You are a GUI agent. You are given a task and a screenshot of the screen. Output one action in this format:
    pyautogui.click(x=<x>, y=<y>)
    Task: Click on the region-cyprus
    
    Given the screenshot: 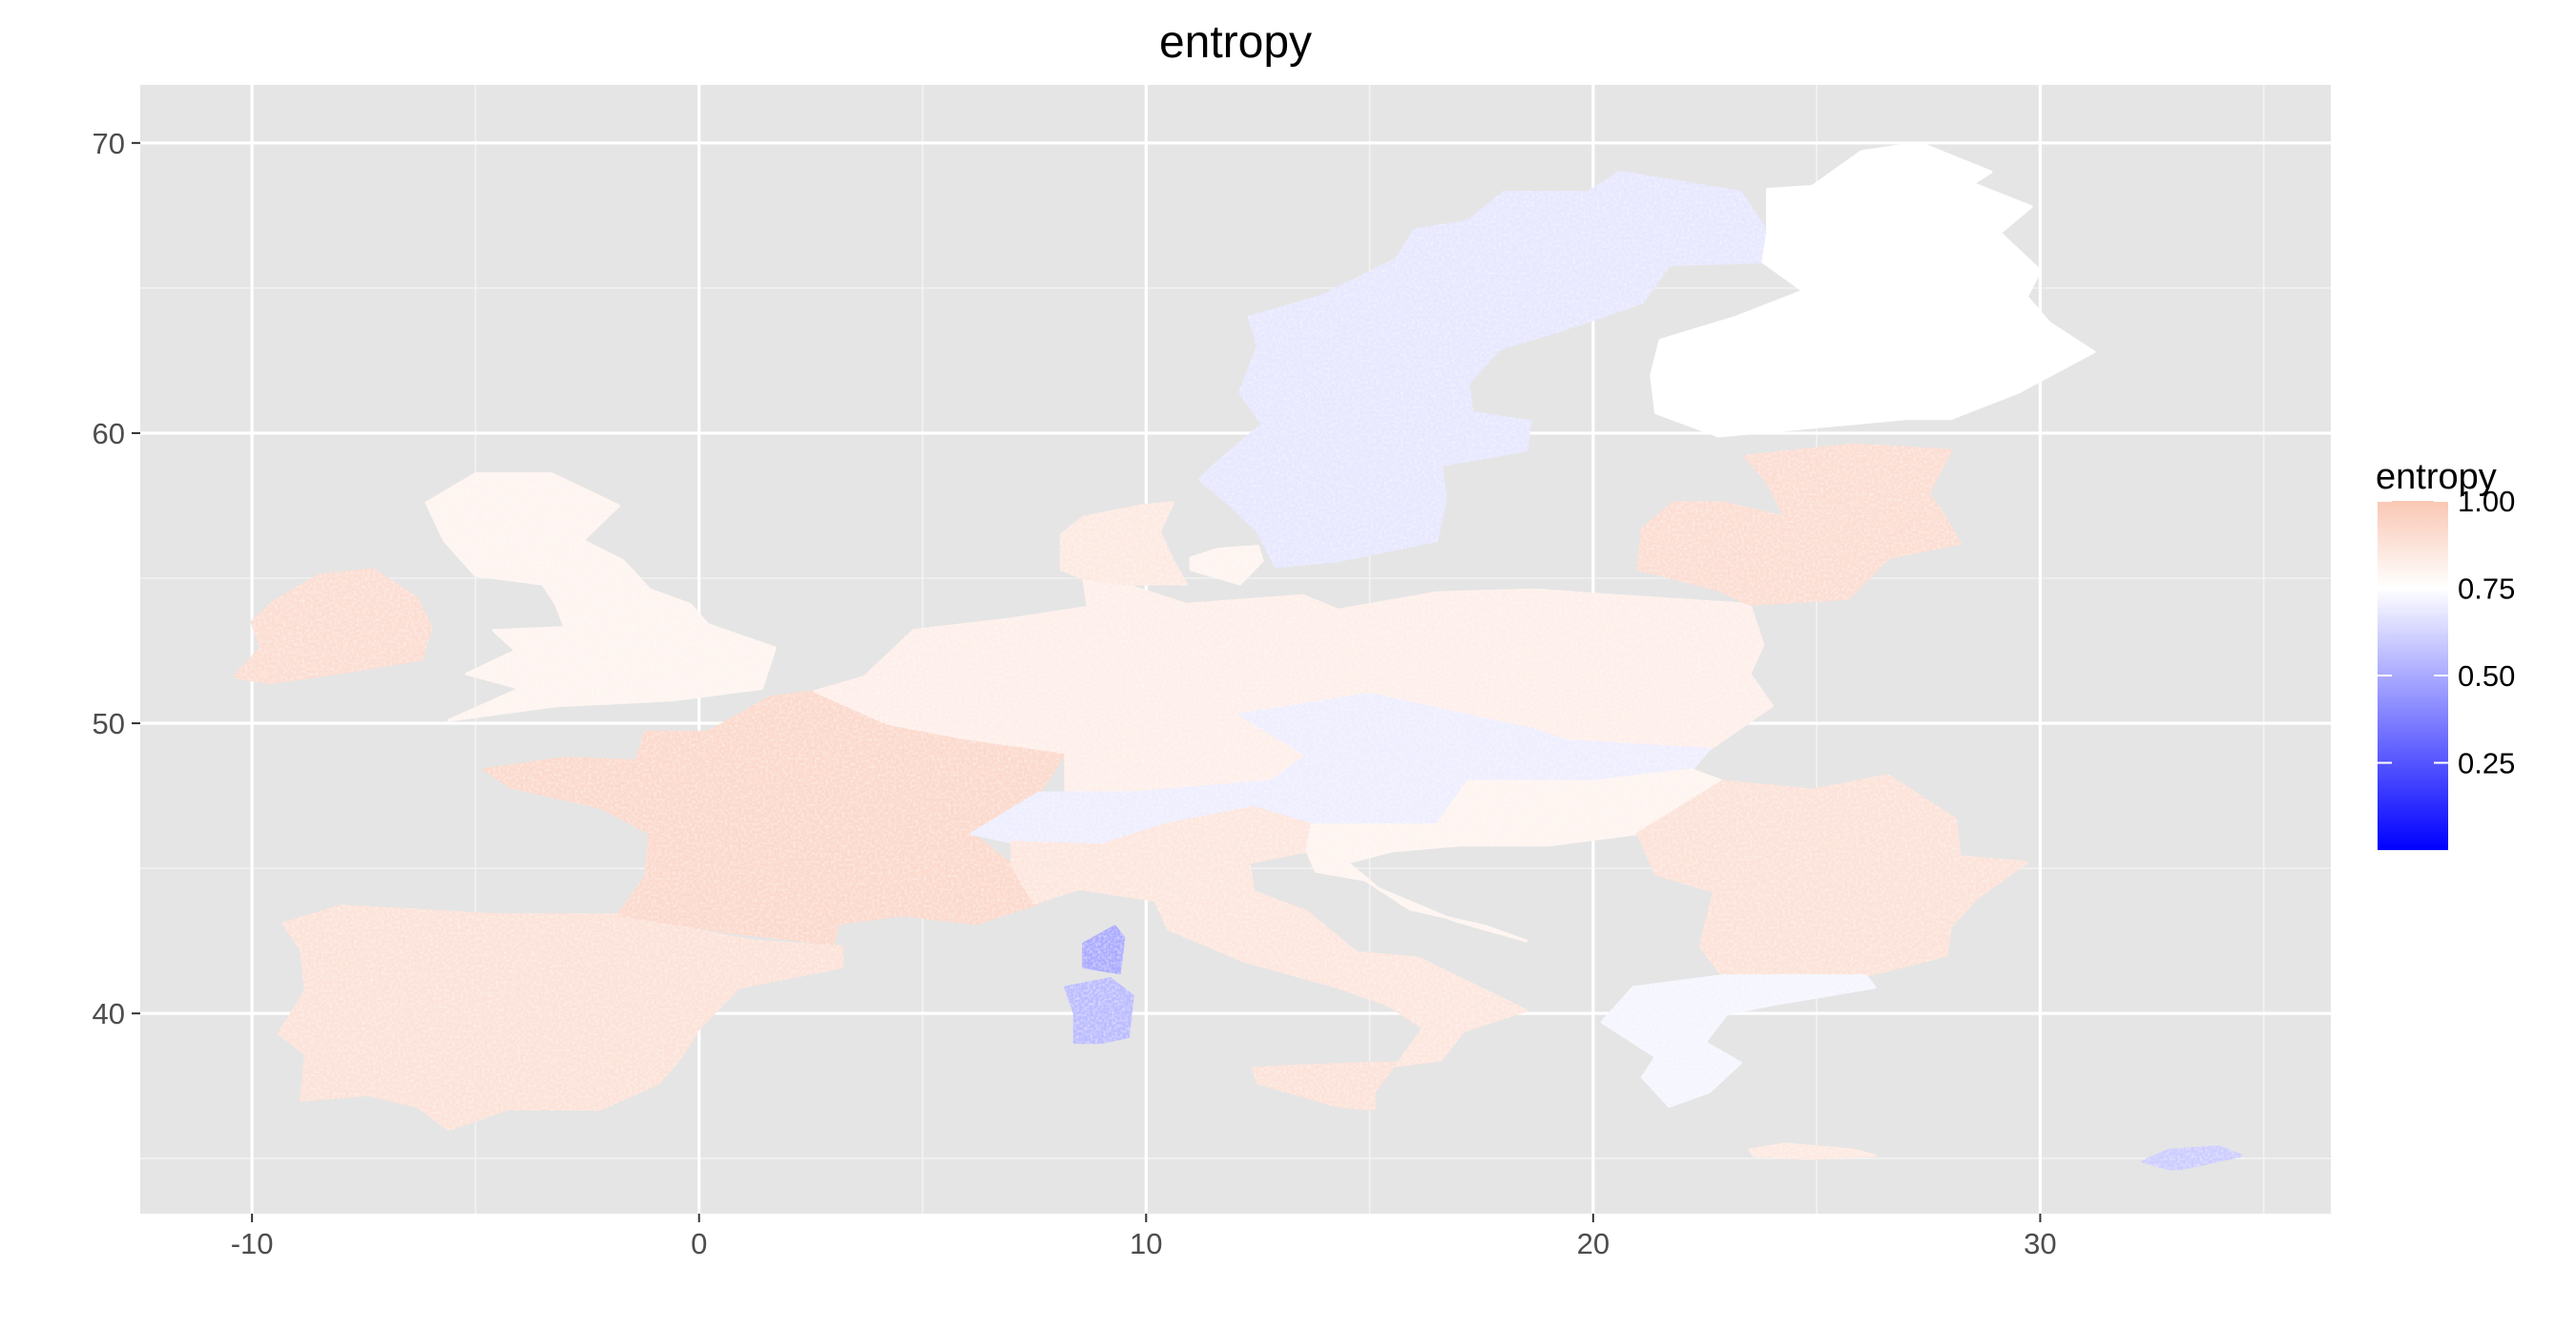 What is the action you would take?
    pyautogui.click(x=2192, y=1158)
    